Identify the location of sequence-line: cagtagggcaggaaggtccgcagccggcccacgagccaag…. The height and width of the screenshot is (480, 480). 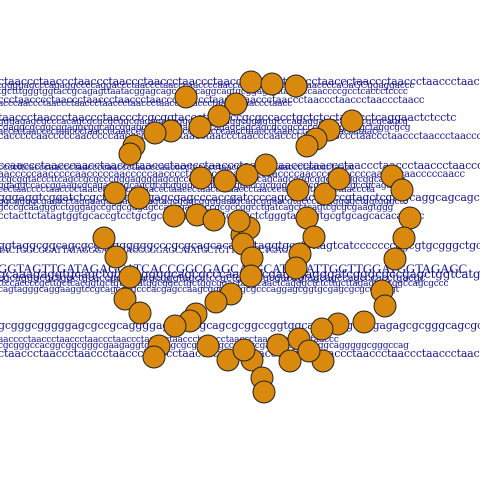
(199, 290).